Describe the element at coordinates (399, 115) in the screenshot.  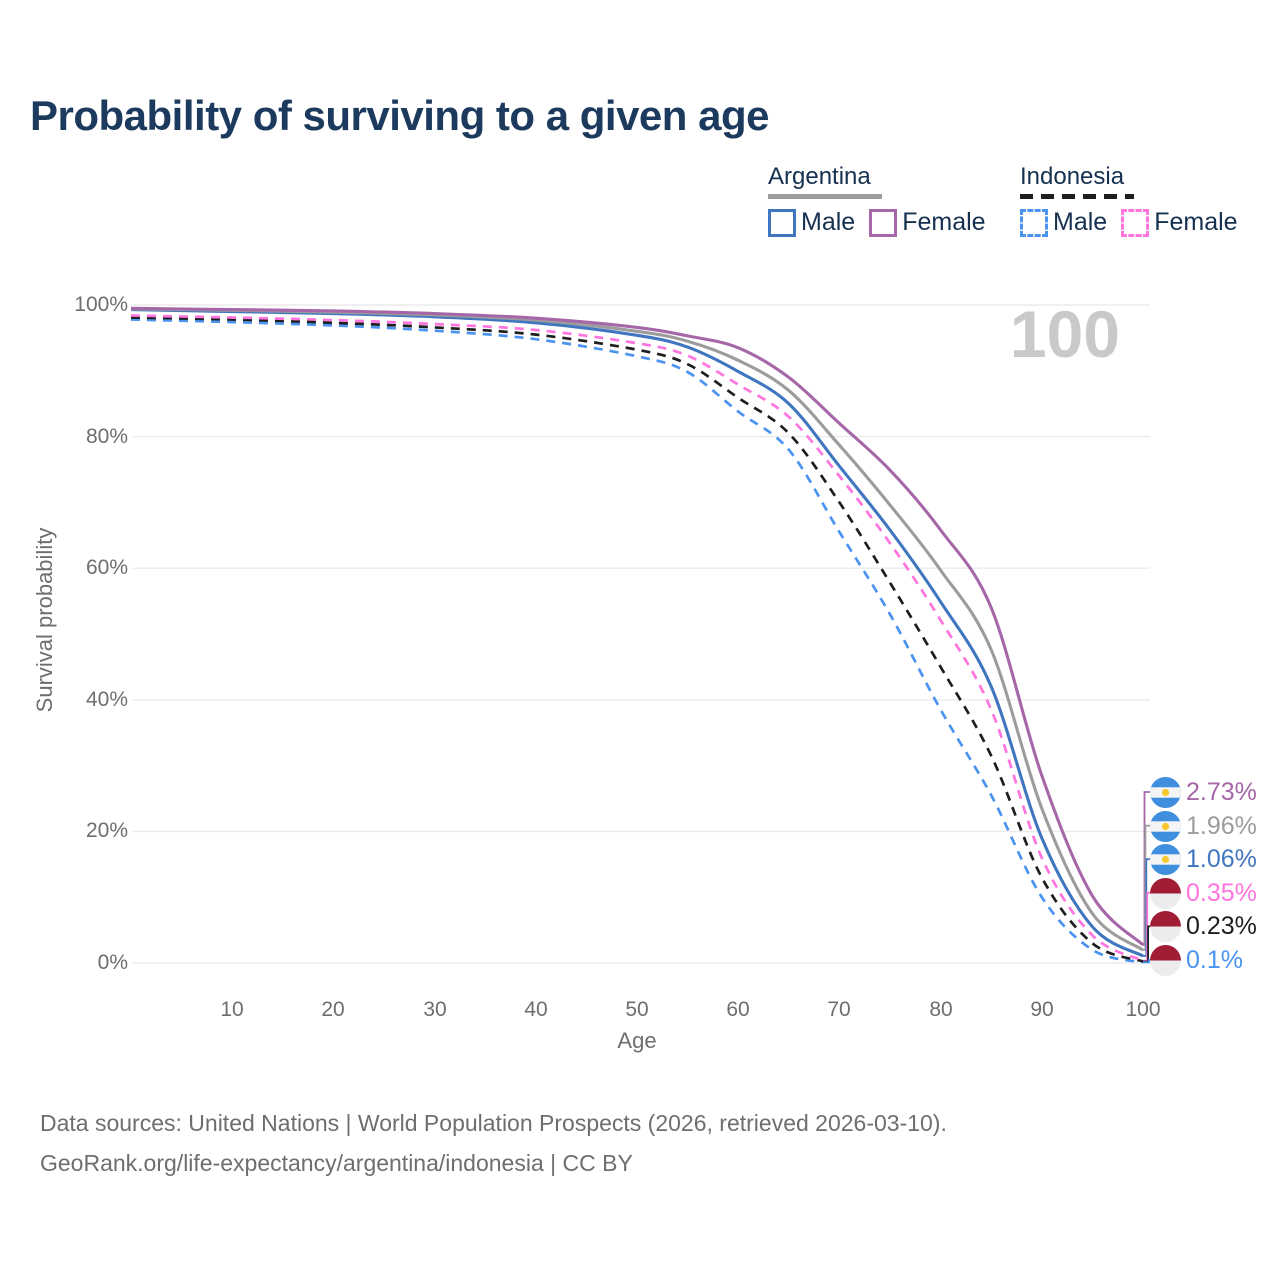
I see `page-title: Probability of surviving to a given age` at that location.